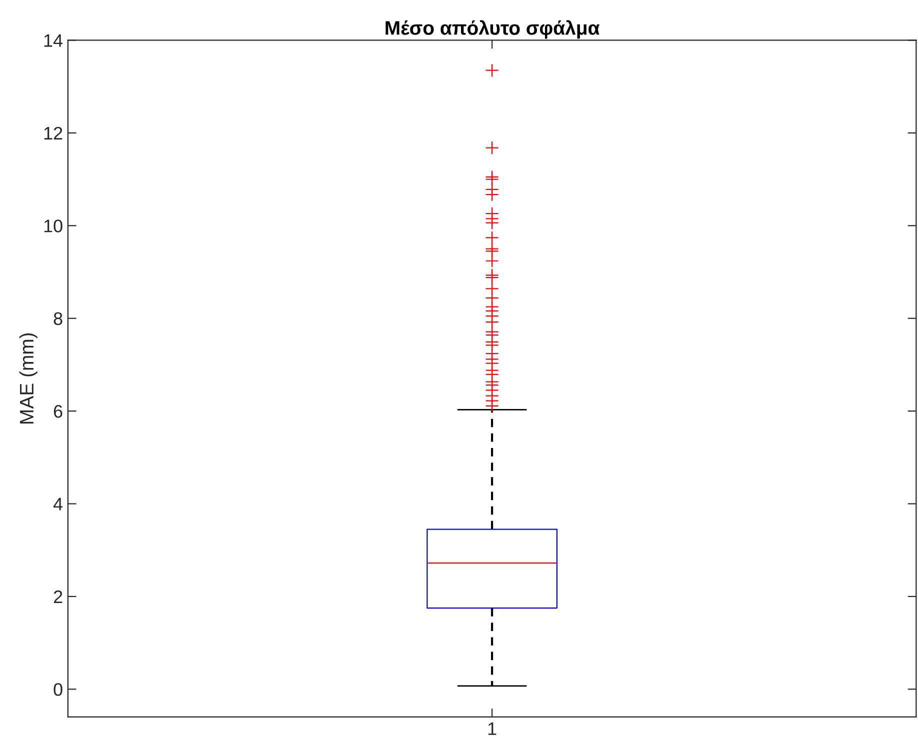 This screenshot has width=918, height=745. Describe the element at coordinates (492, 728) in the screenshot. I see `x-tick-label: 1` at that location.